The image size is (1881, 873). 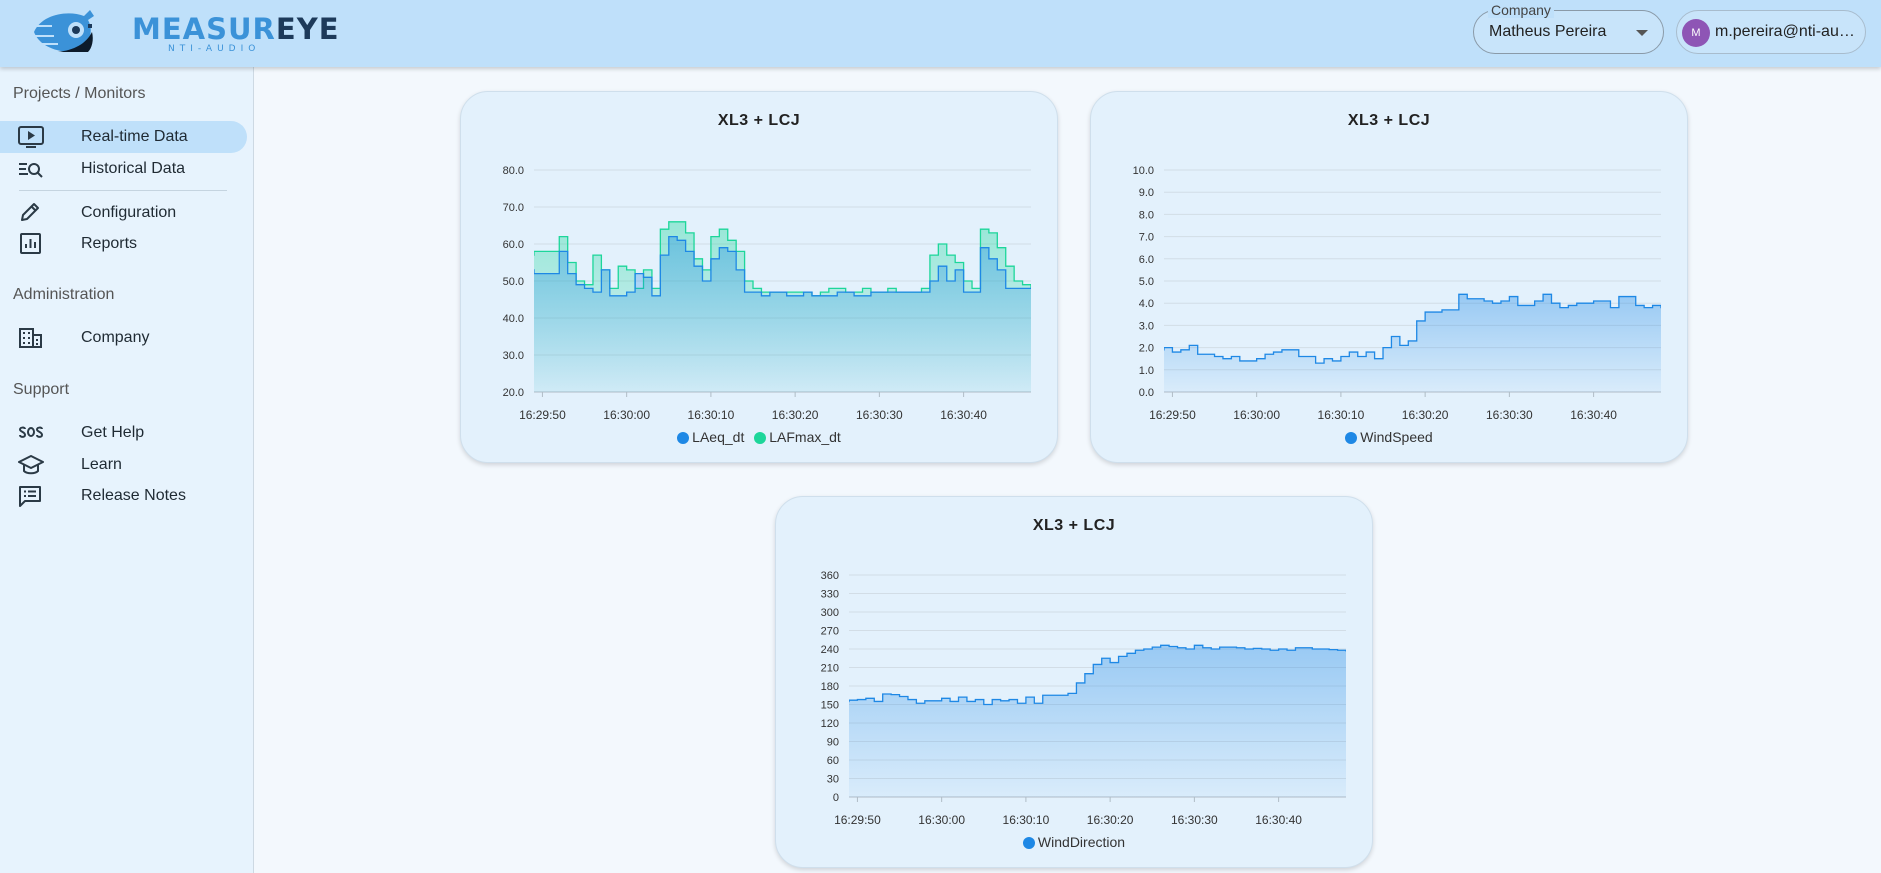 I want to click on logo-wordmark: MEASUREYE, so click(x=236, y=29).